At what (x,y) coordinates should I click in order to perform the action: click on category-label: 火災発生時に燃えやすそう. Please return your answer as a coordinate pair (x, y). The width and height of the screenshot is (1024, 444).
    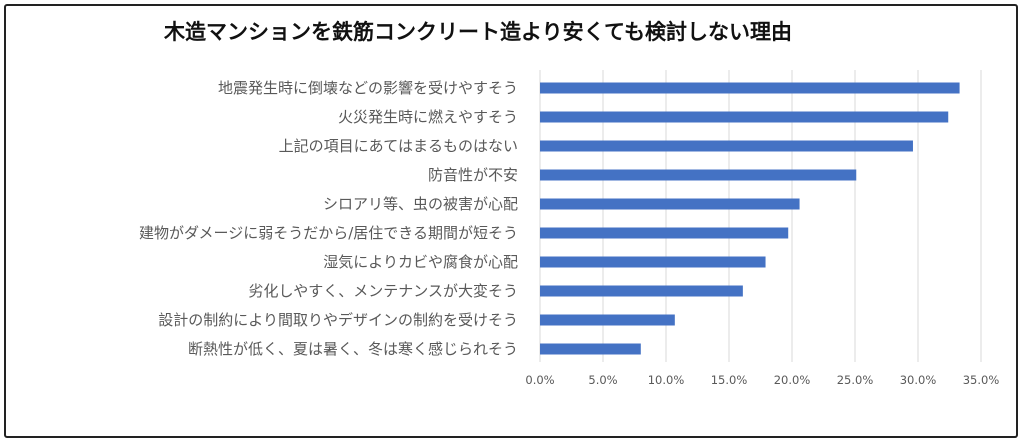
    Looking at the image, I should click on (428, 117).